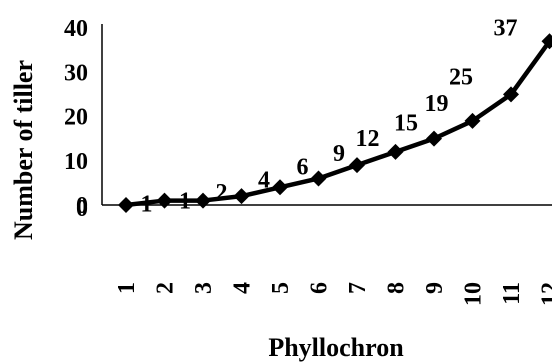 The image size is (552, 362). What do you see at coordinates (435, 288) in the screenshot?
I see `x-tick-label: 9` at bounding box center [435, 288].